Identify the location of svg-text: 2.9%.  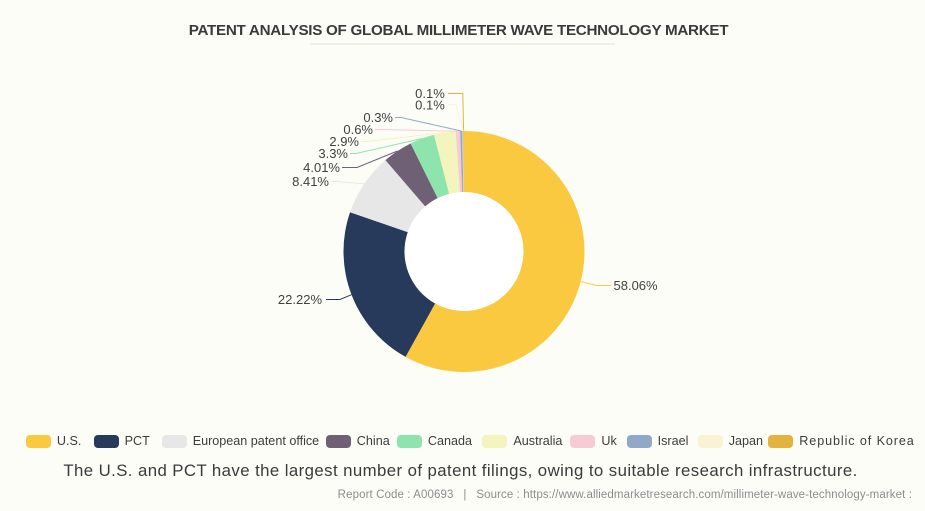
(344, 141).